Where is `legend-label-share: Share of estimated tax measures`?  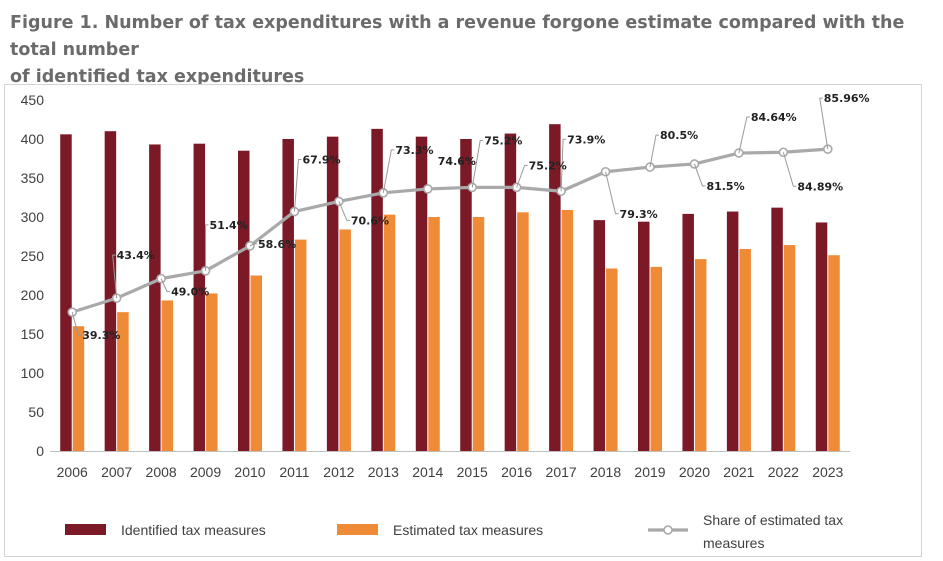
legend-label-share: Share of estimated tax measures is located at coordinates (773, 531).